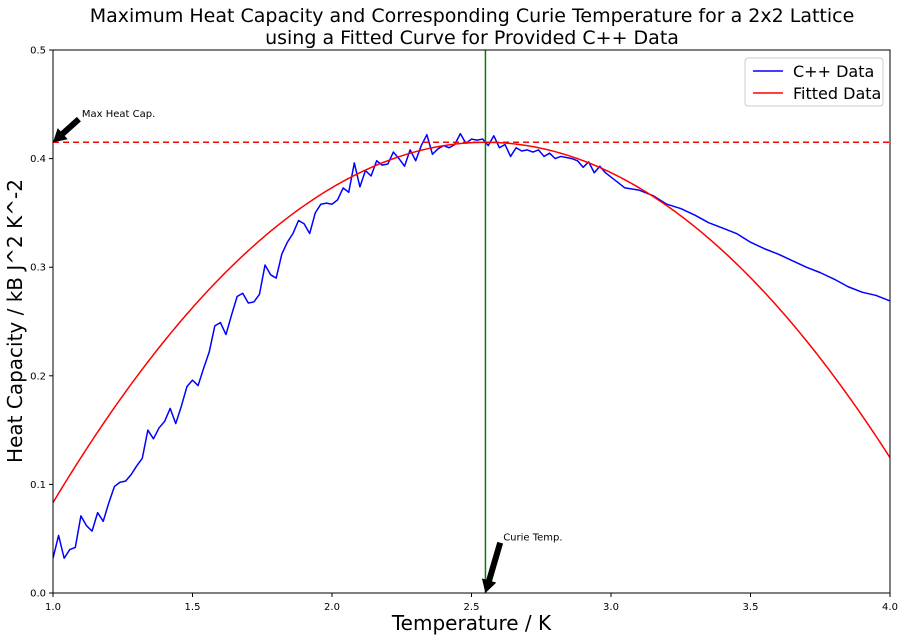 This screenshot has width=905, height=644. What do you see at coordinates (38, 51) in the screenshot?
I see `y-tick-label: 0.5` at bounding box center [38, 51].